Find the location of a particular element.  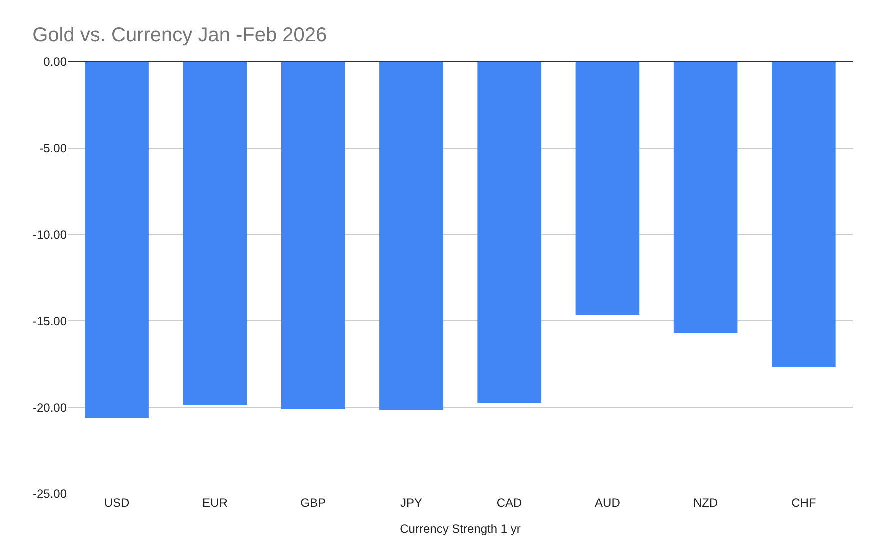

y-tick-label: 0.00 is located at coordinates (56, 62).